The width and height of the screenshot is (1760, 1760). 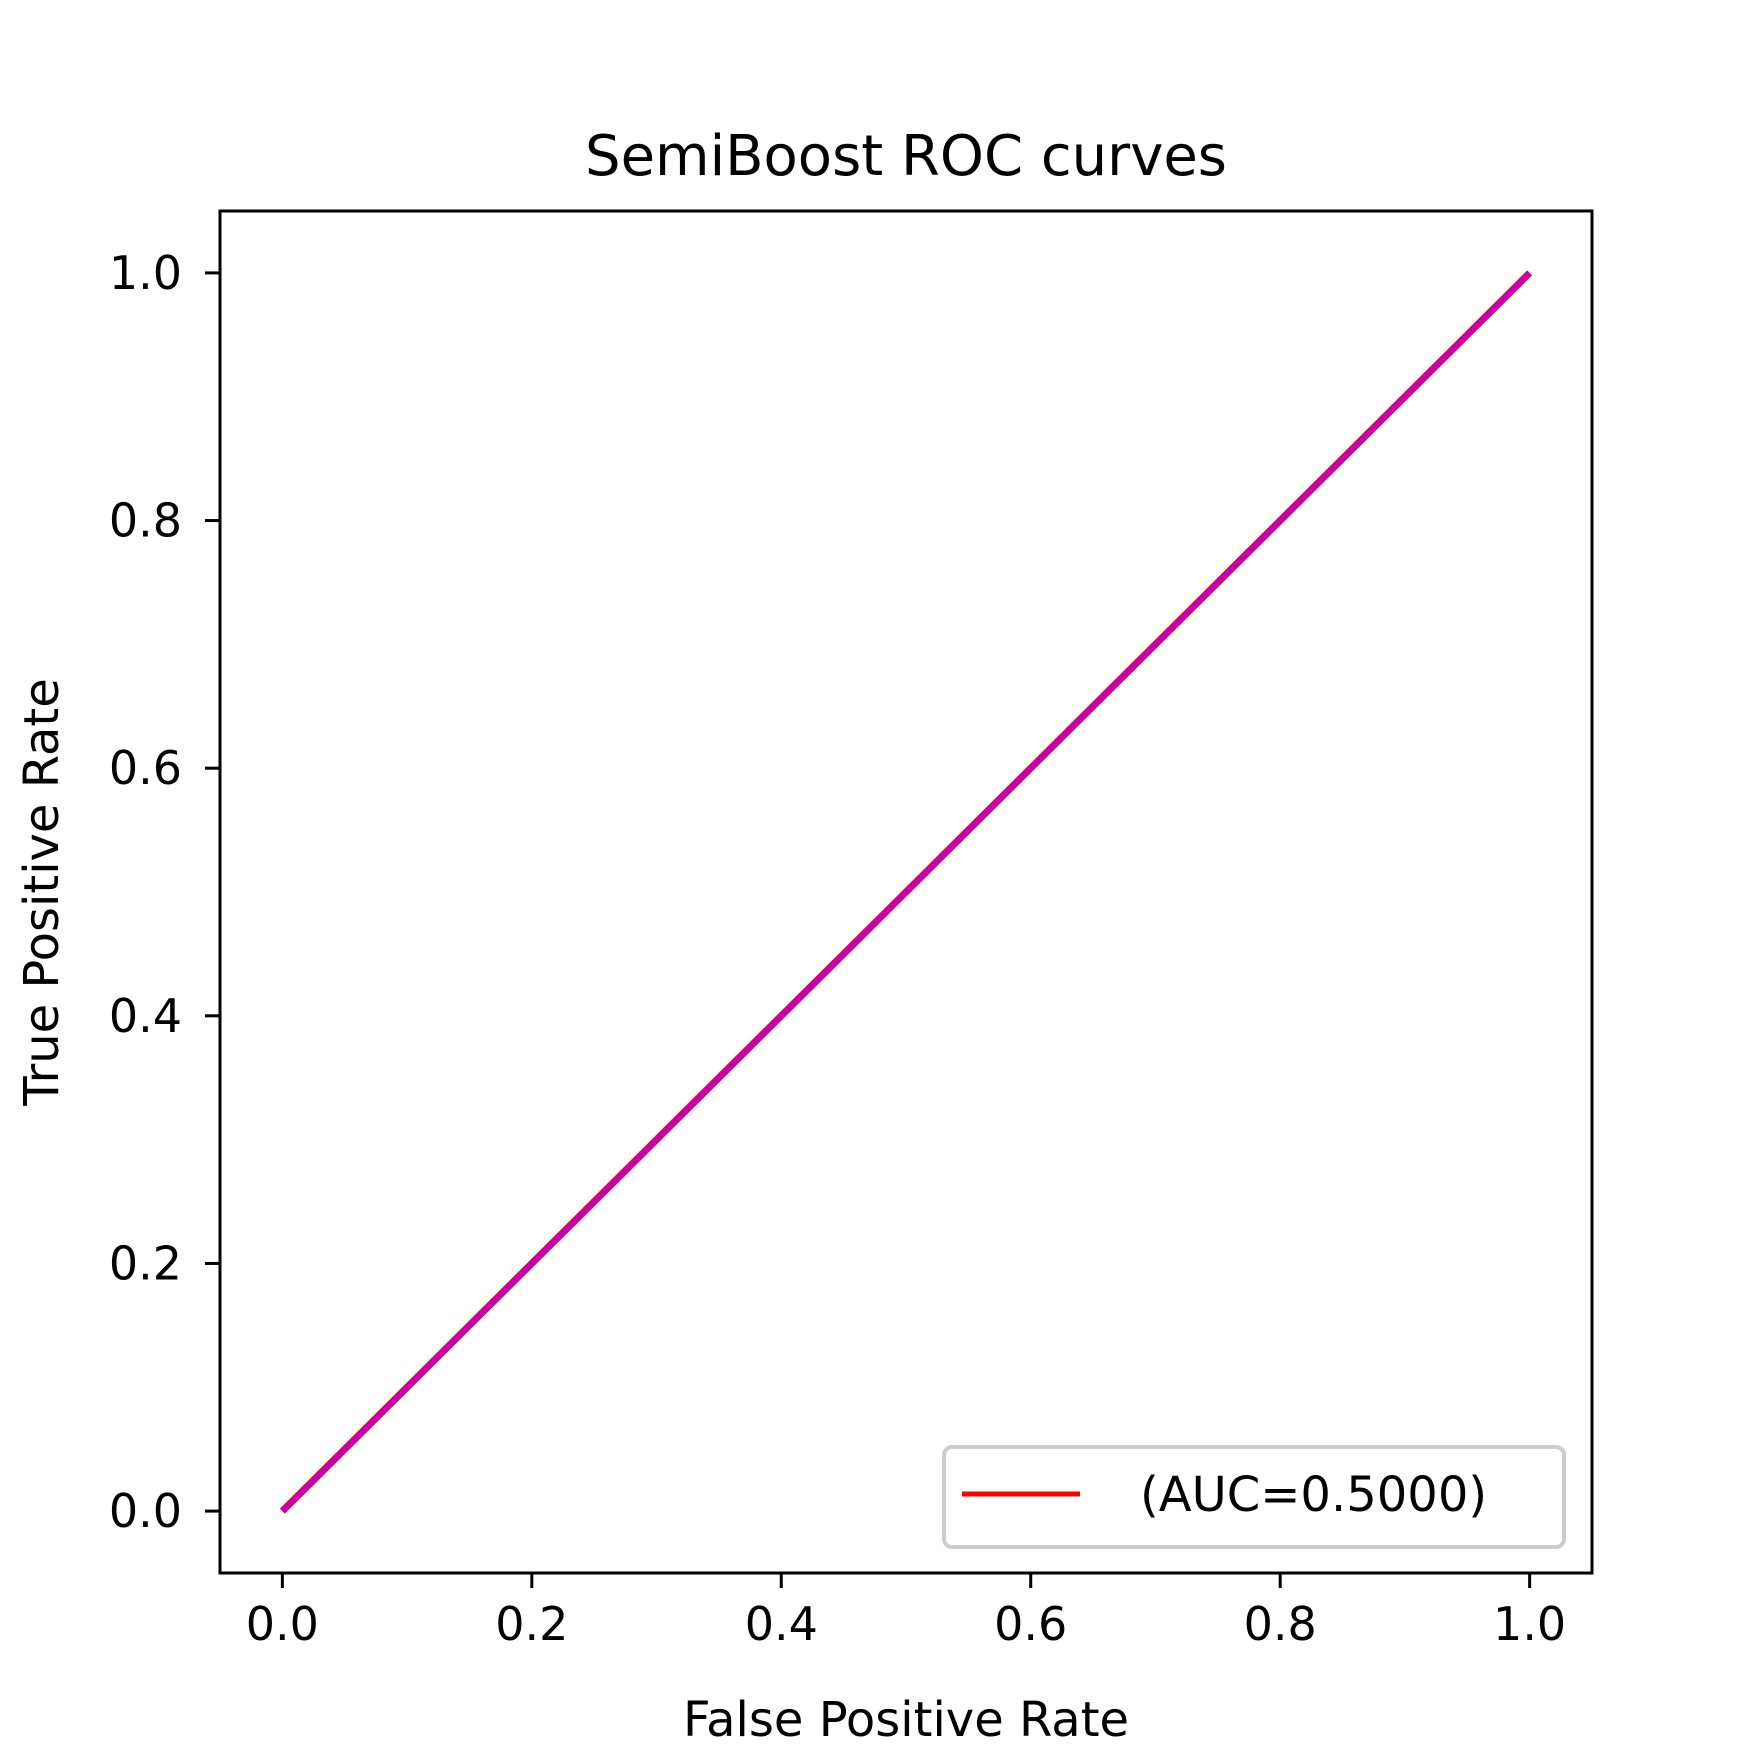 I want to click on x-tick-label: 1.0, so click(x=1529, y=1624).